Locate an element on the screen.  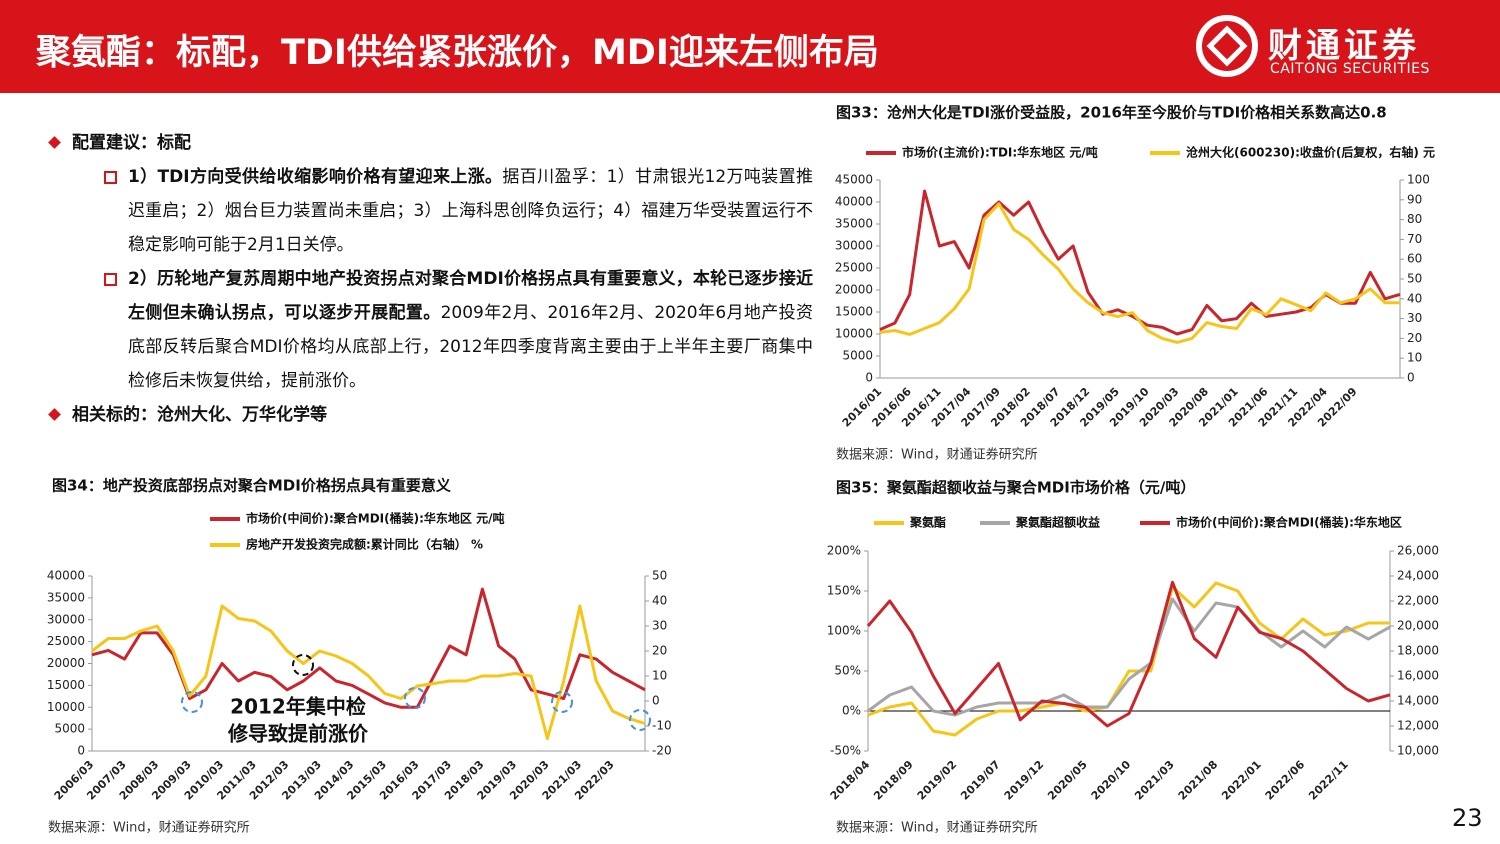
x-tick-label: 2022/11 is located at coordinates (1328, 780).